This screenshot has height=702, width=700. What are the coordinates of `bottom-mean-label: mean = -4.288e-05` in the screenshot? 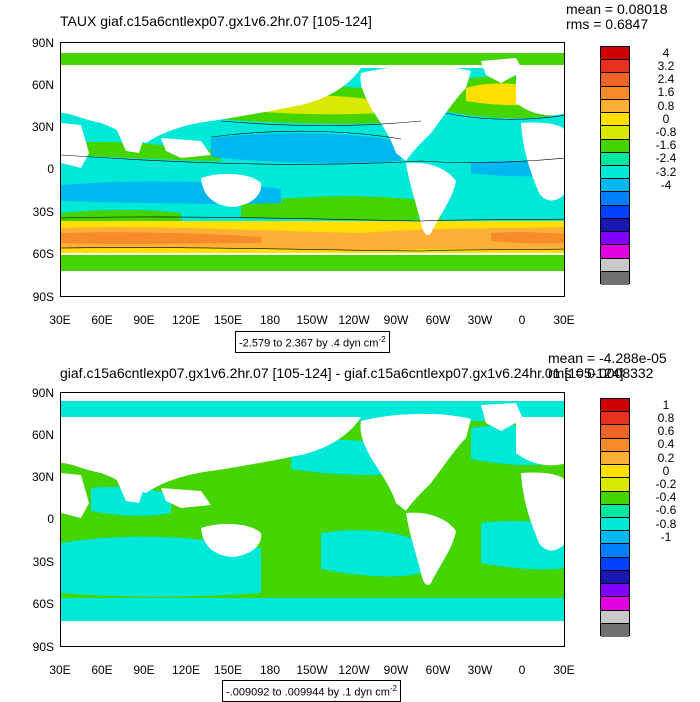 It's located at (607, 358).